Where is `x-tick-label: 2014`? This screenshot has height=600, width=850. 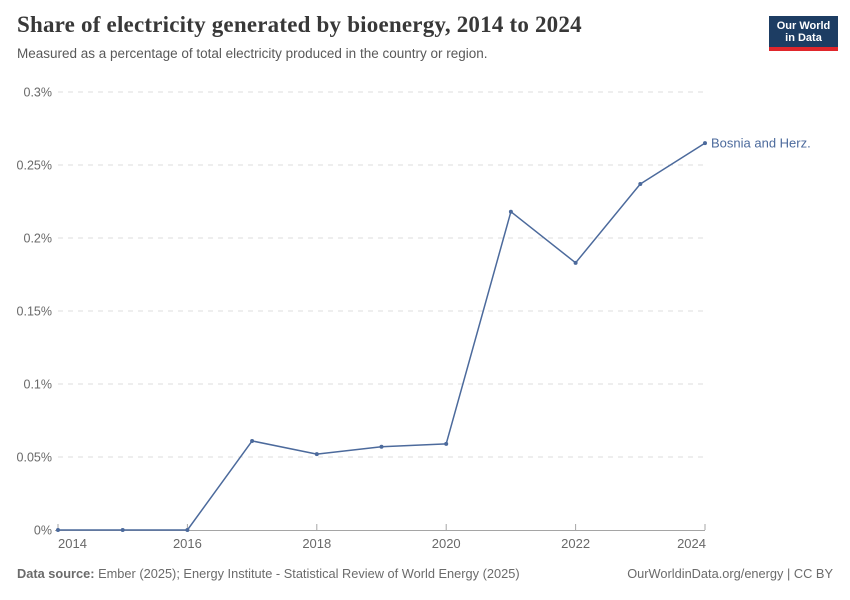
x-tick-label: 2014 is located at coordinates (72, 543).